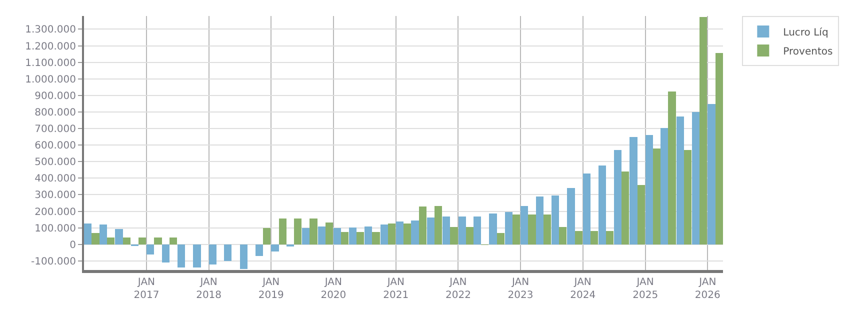  What do you see at coordinates (55, 96) in the screenshot?
I see `y-tick-label: 900.000` at bounding box center [55, 96].